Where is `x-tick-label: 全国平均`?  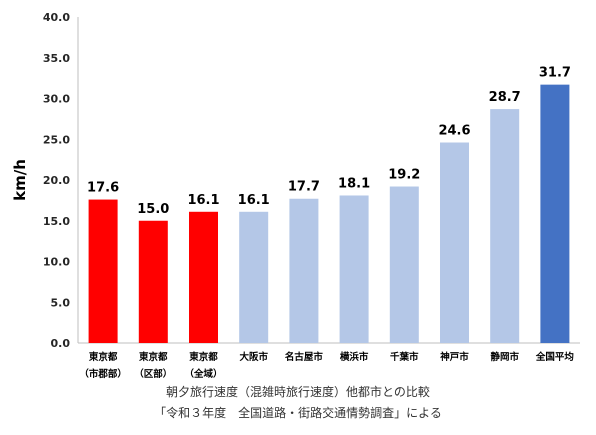 x-tick-label: 全国平均 is located at coordinates (555, 357).